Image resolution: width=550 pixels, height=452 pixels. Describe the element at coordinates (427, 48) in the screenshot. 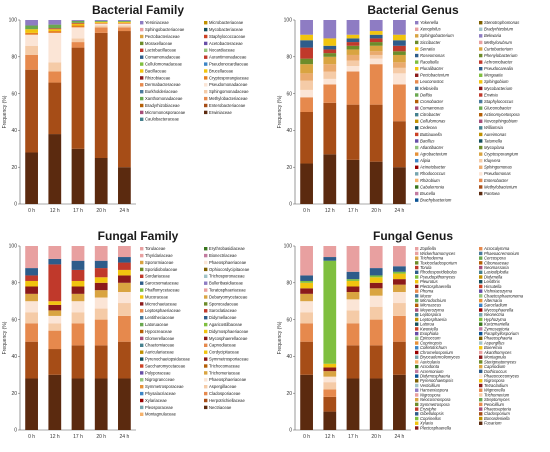

I see `legend-label: Serratia` at that location.